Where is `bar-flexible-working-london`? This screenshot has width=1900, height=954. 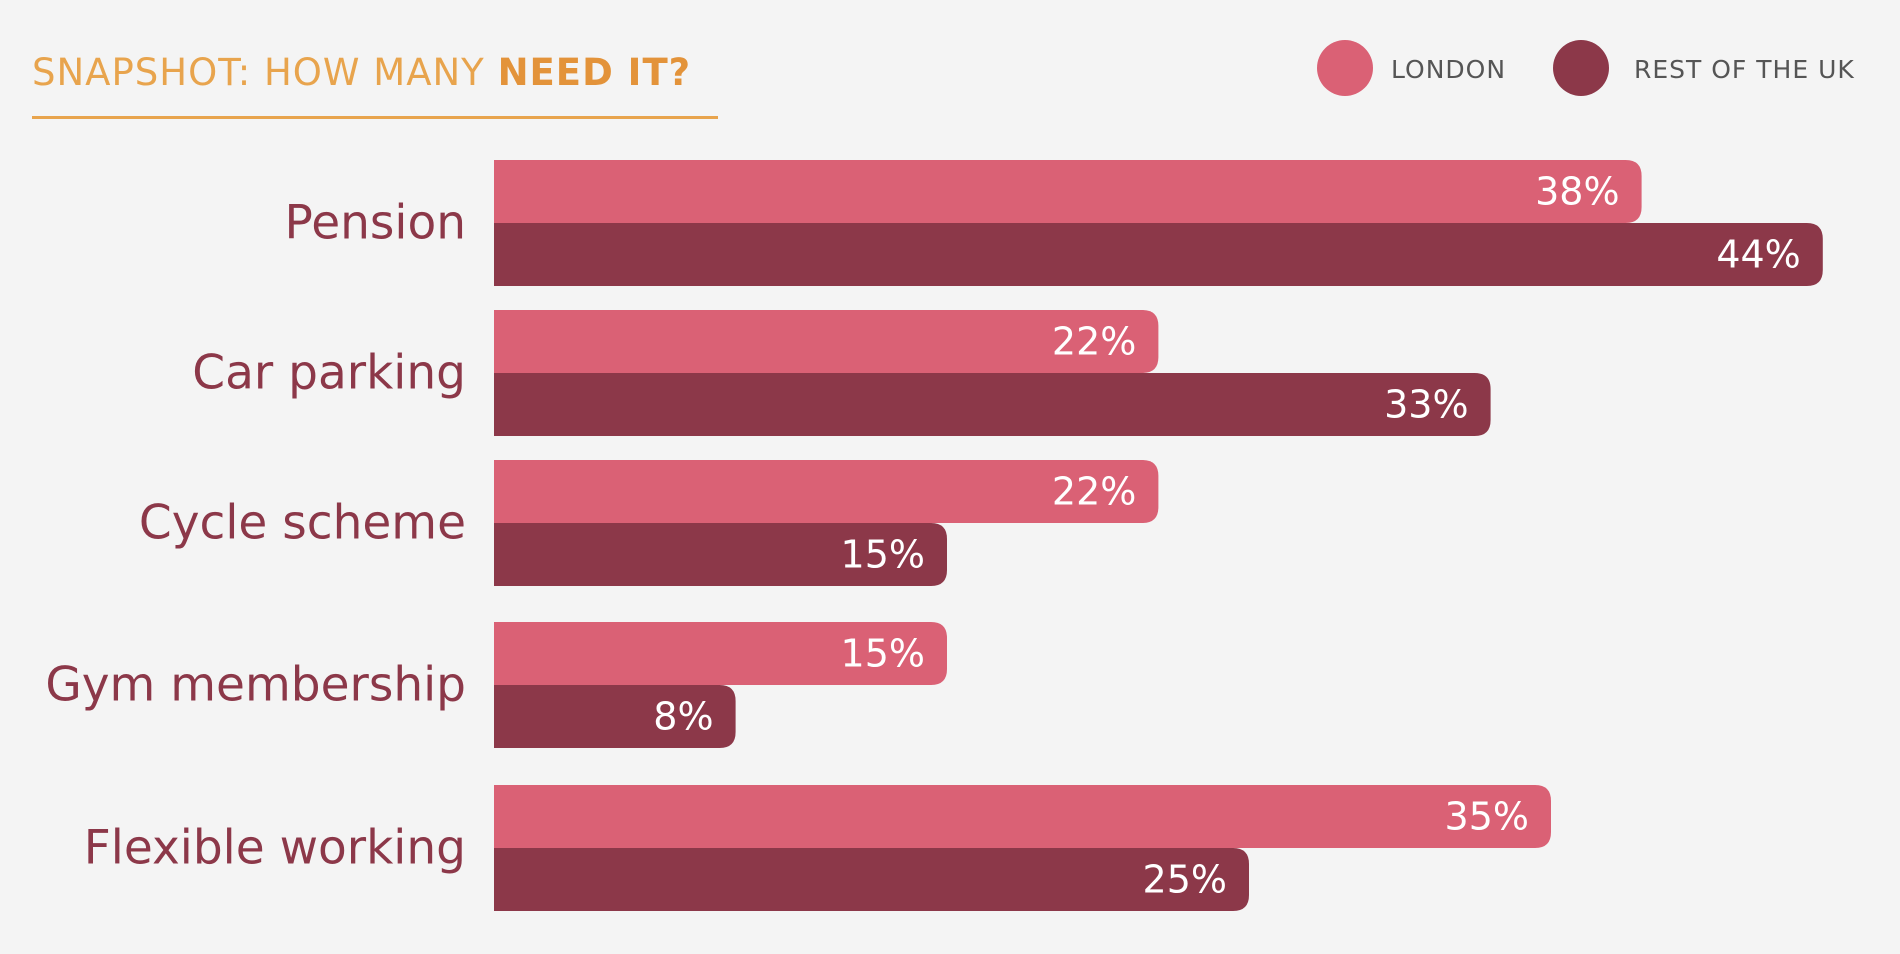
bar-flexible-working-london is located at coordinates (1022, 816).